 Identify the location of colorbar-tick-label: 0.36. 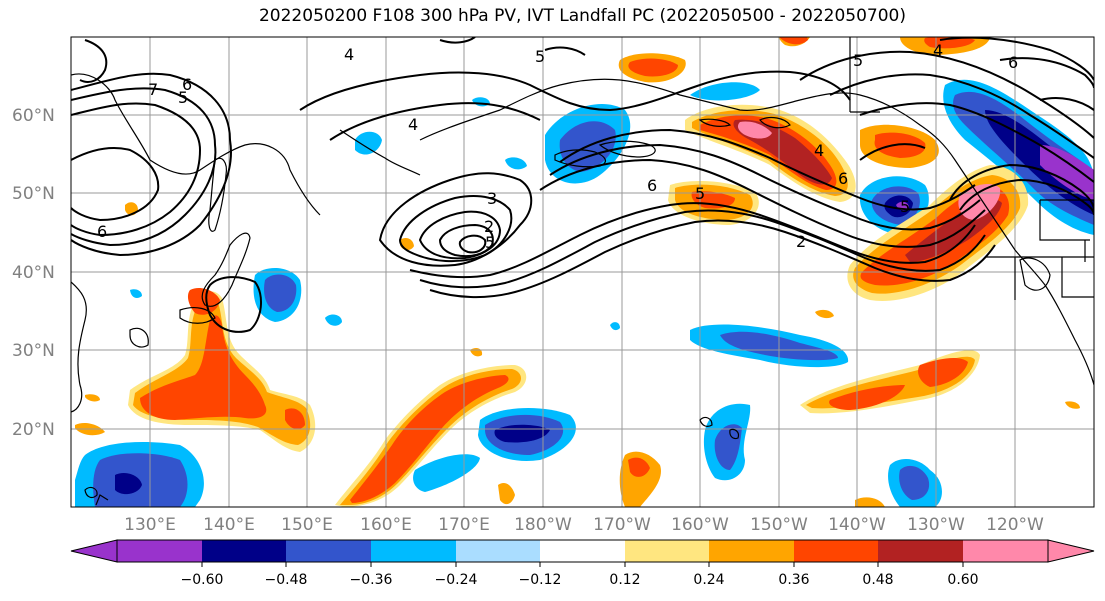
(793, 580).